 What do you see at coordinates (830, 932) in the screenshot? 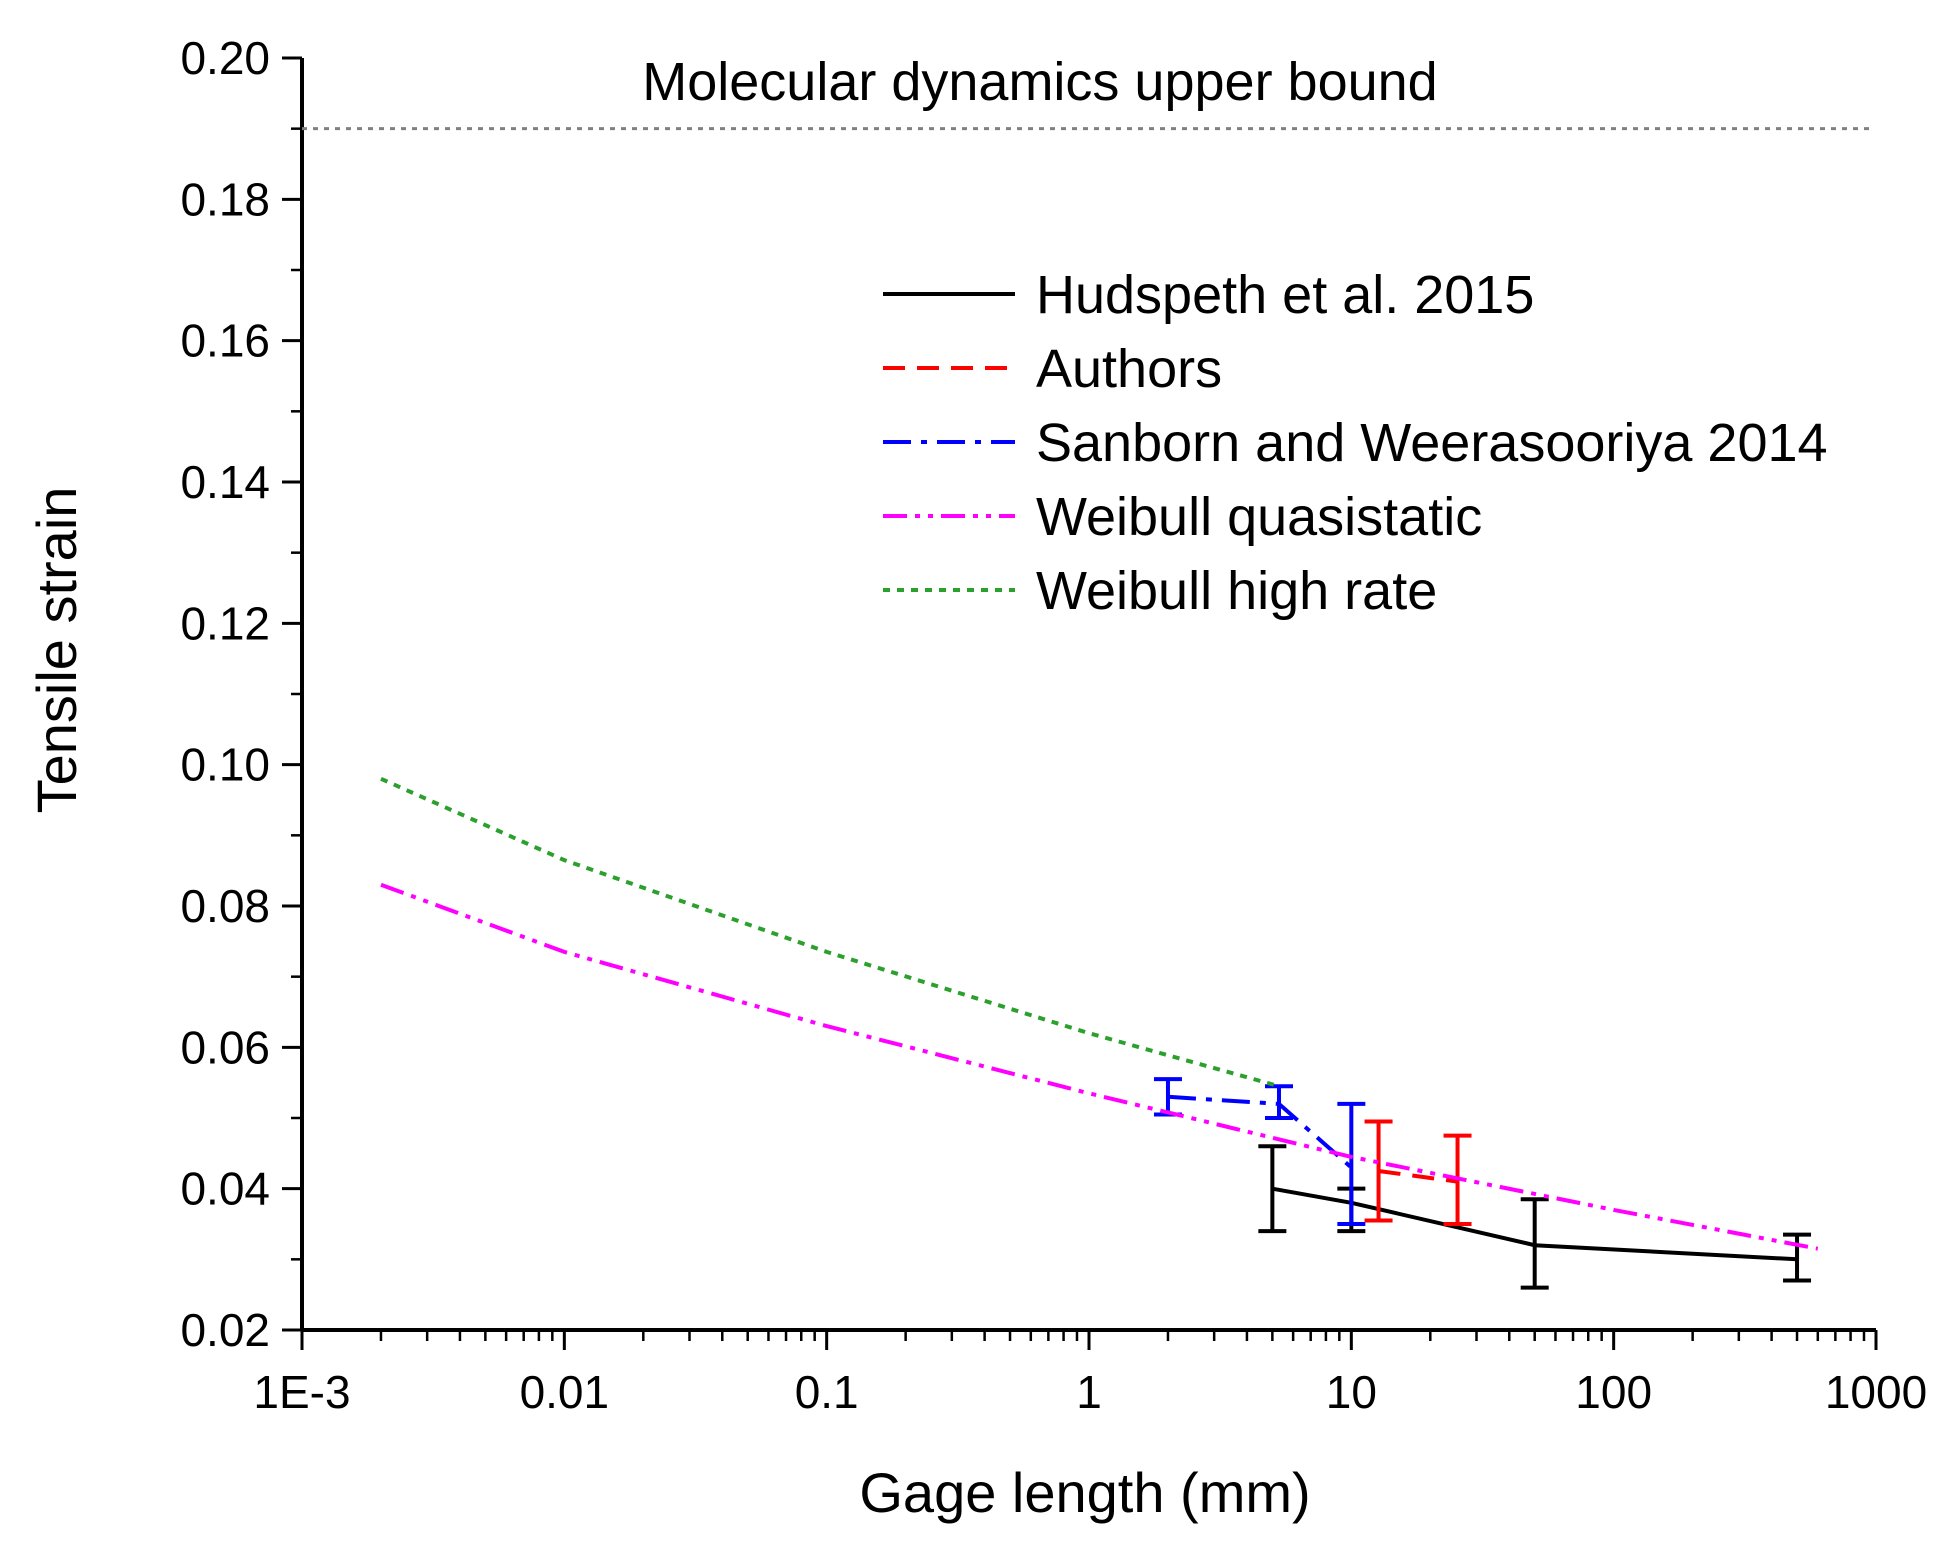
I see `series-line-weibull-high-rate` at bounding box center [830, 932].